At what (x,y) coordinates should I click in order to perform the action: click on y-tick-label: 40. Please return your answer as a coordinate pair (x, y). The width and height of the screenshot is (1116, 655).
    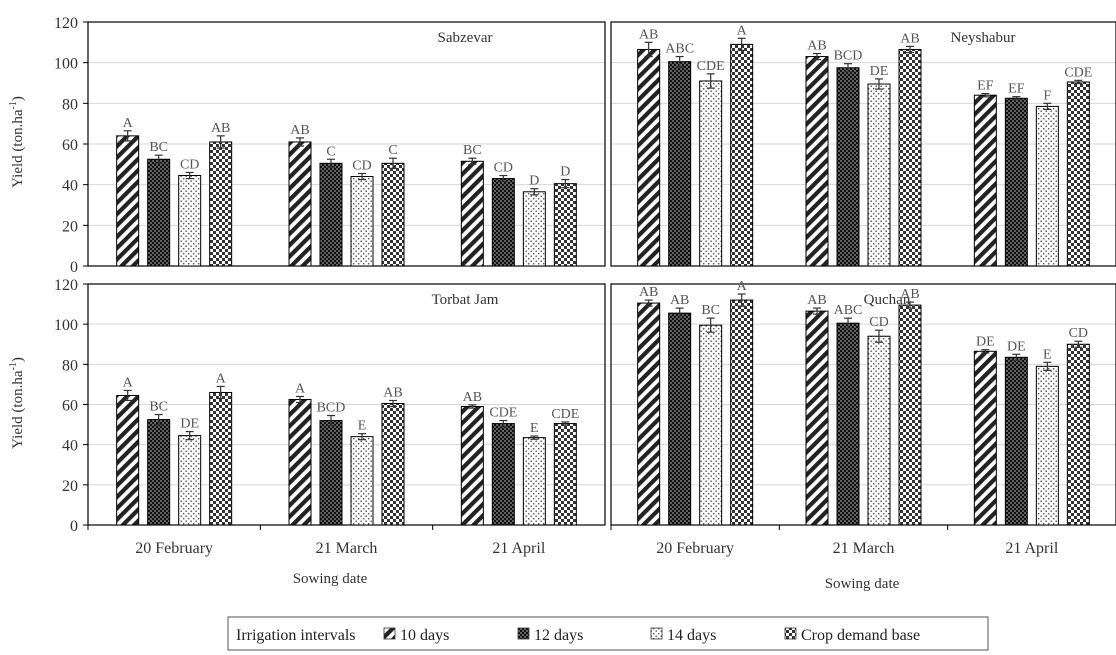
    Looking at the image, I should click on (70, 446).